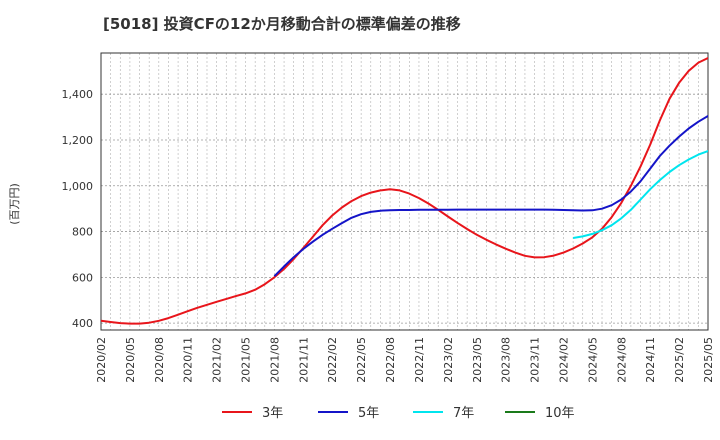 This screenshot has width=720, height=440. Describe the element at coordinates (563, 360) in the screenshot. I see `x-tick-label: 2024/02` at that location.